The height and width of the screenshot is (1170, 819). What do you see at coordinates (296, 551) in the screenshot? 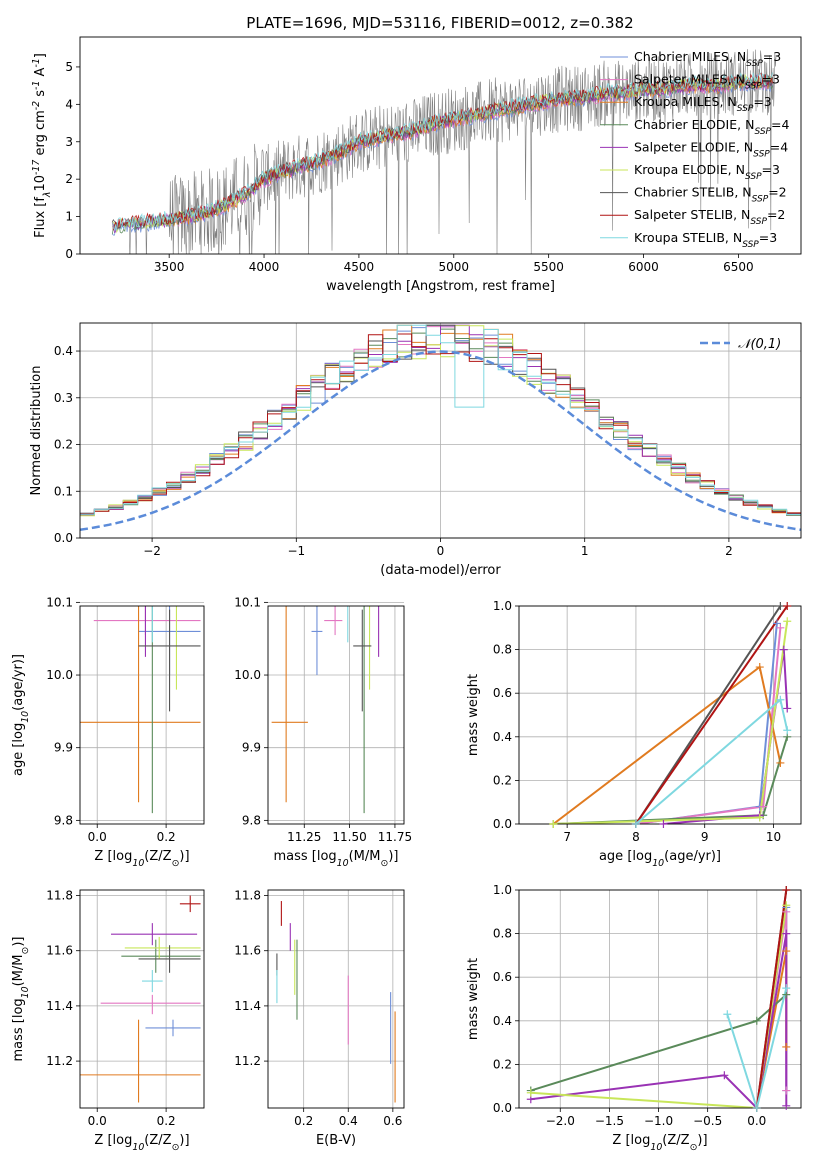
I see `x-tick-label: −1` at bounding box center [296, 551].